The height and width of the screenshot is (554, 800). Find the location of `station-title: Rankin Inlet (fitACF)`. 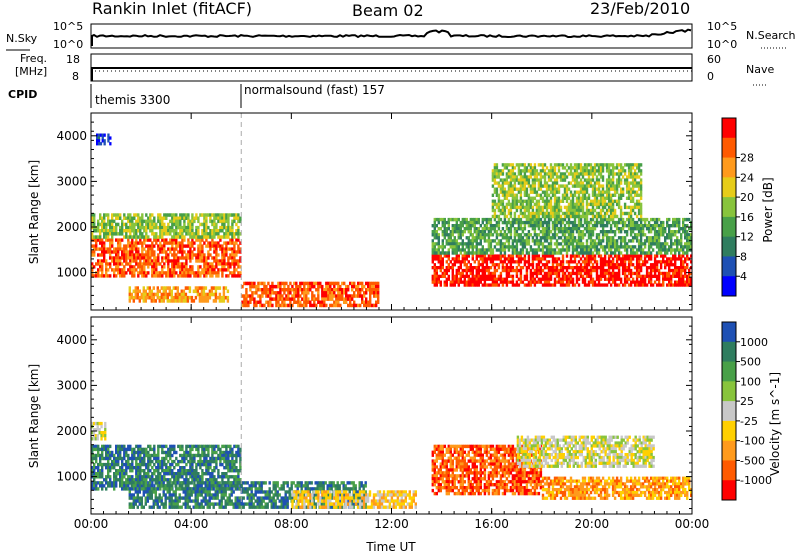

station-title: Rankin Inlet (fitACF) is located at coordinates (172, 9).